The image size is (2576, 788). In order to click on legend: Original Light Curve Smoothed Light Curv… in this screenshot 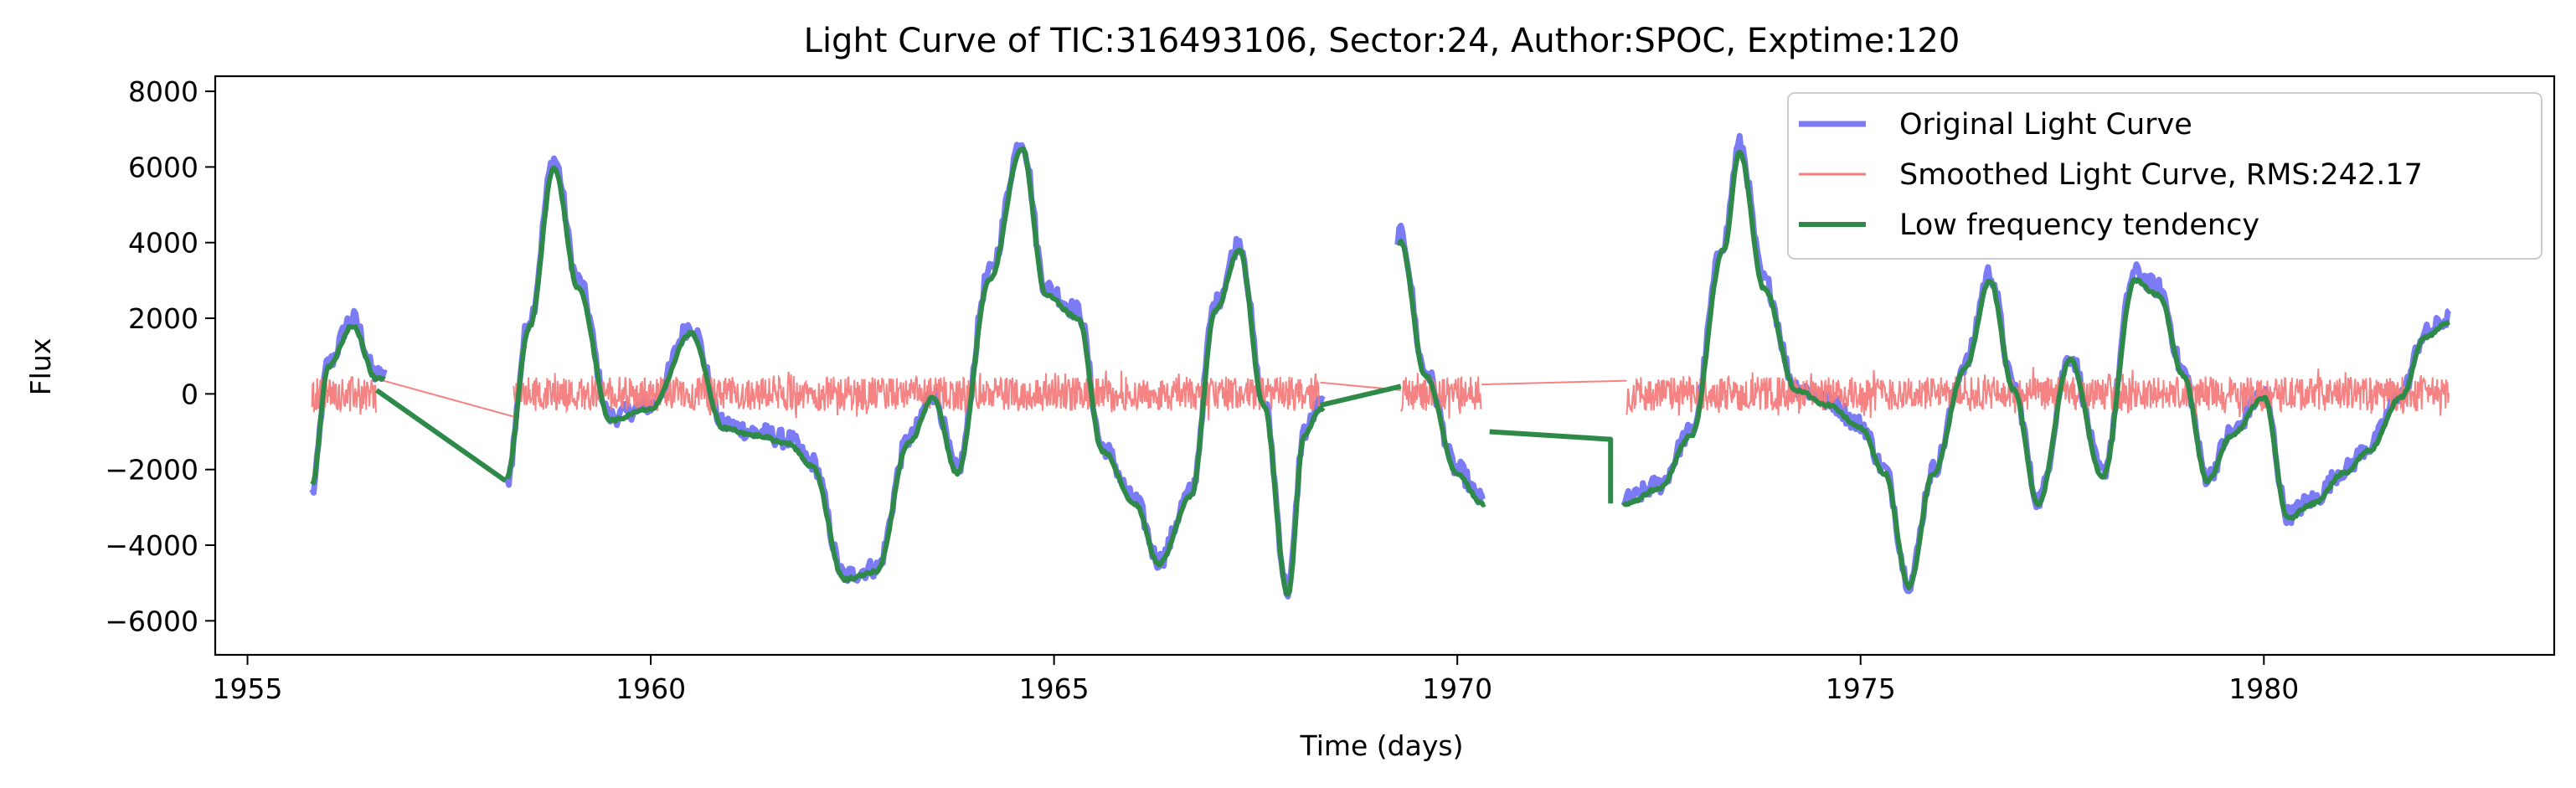, I will do `click(2165, 176)`.